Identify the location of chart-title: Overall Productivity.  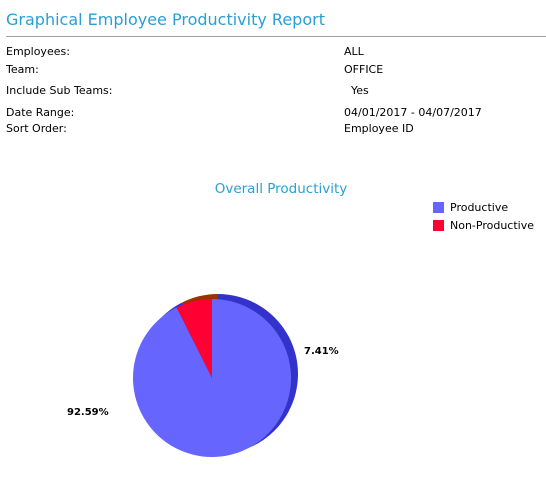
(281, 189).